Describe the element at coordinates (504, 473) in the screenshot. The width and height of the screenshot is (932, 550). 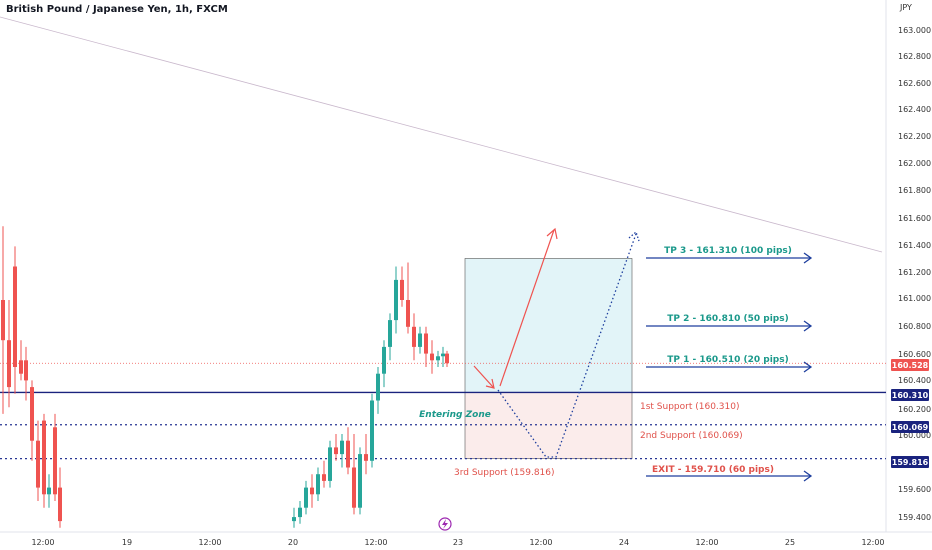
I see `support-3-label: 3rd Support (159.816)` at that location.